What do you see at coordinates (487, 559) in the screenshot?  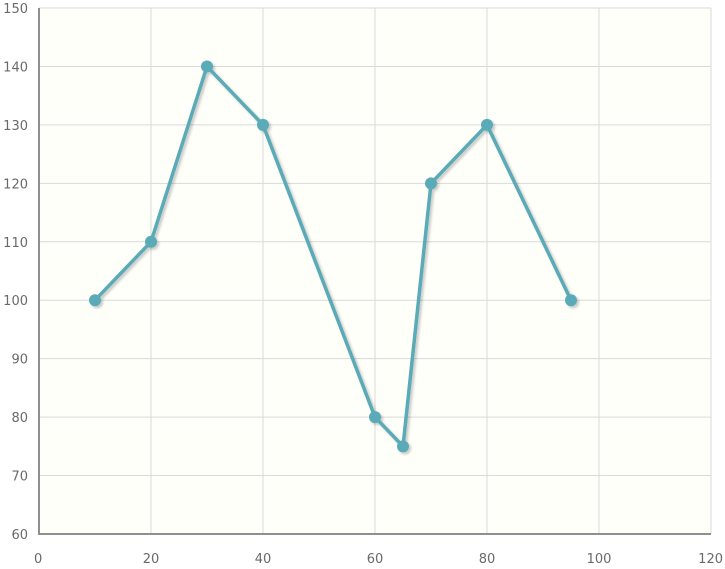 I see `x-tick-label: 80` at bounding box center [487, 559].